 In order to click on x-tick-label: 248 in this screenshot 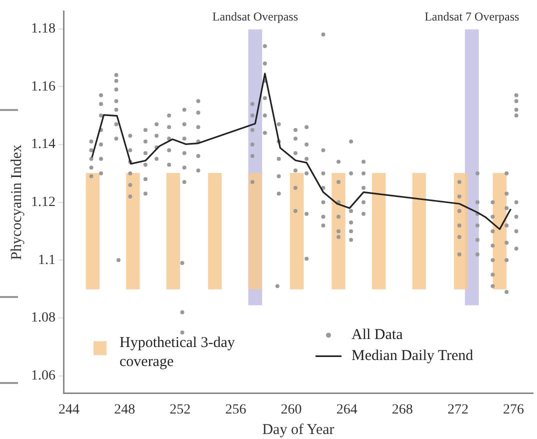, I will do `click(125, 410)`.